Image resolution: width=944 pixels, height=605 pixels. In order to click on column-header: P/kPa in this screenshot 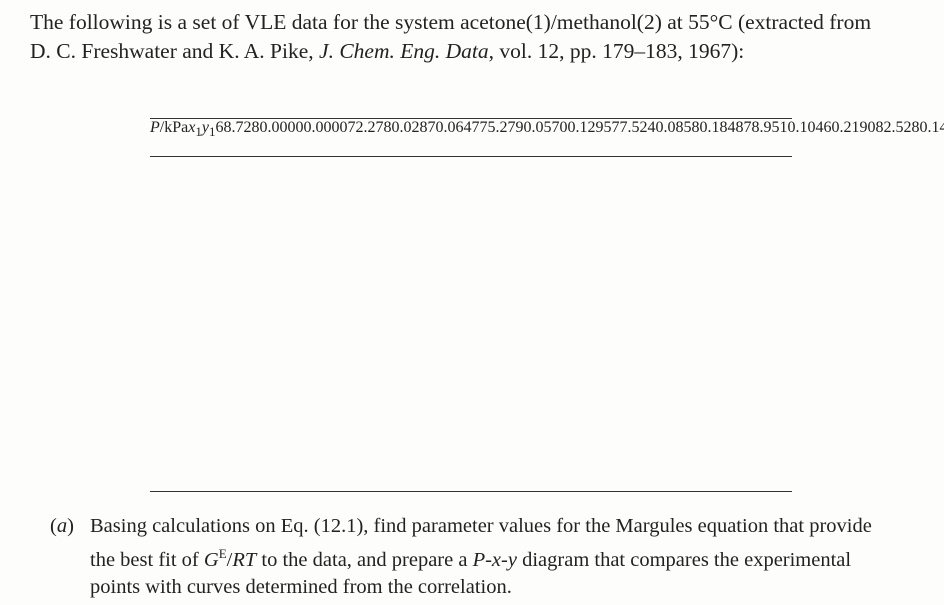, I will do `click(169, 127)`.